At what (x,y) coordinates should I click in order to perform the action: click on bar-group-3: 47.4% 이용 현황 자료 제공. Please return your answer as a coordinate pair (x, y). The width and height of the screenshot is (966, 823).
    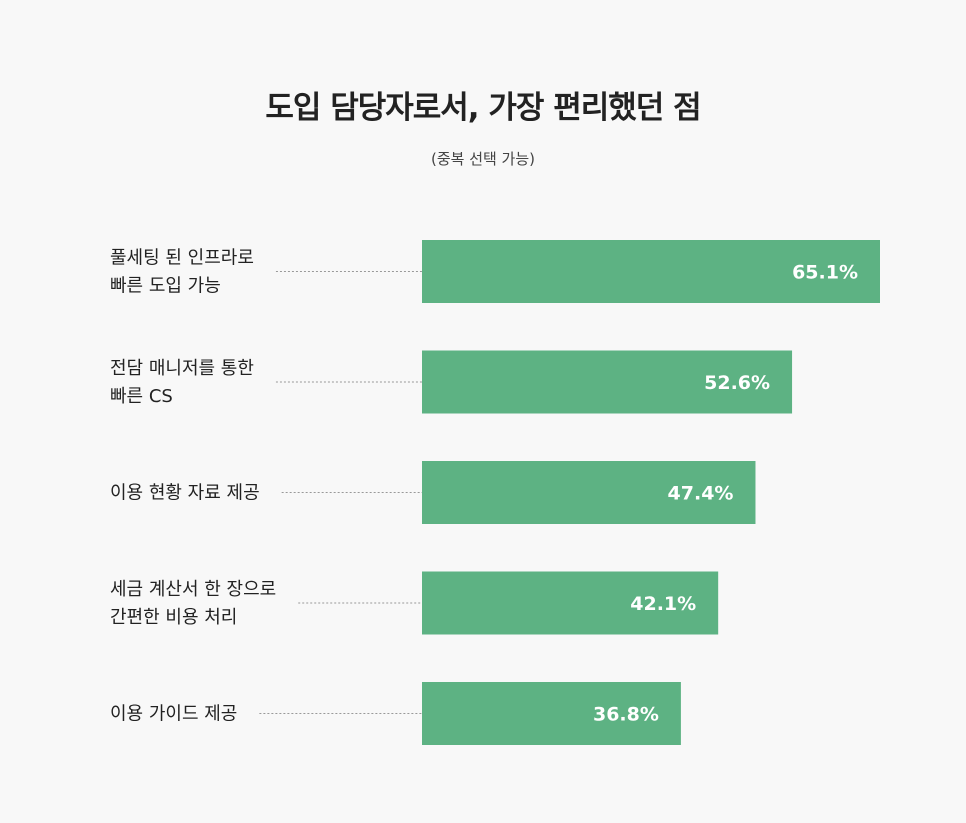
    Looking at the image, I should click on (433, 492).